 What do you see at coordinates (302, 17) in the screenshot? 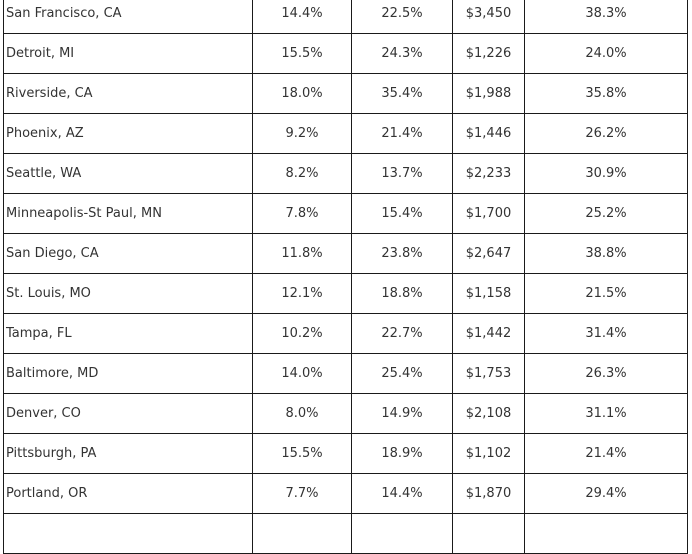
I see `value-cell-col2: 14.4%` at bounding box center [302, 17].